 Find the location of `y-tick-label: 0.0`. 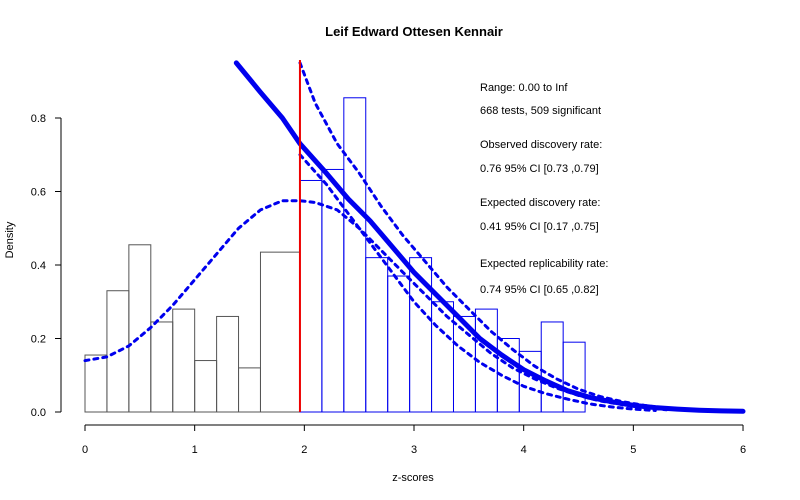

y-tick-label: 0.0 is located at coordinates (38, 413).